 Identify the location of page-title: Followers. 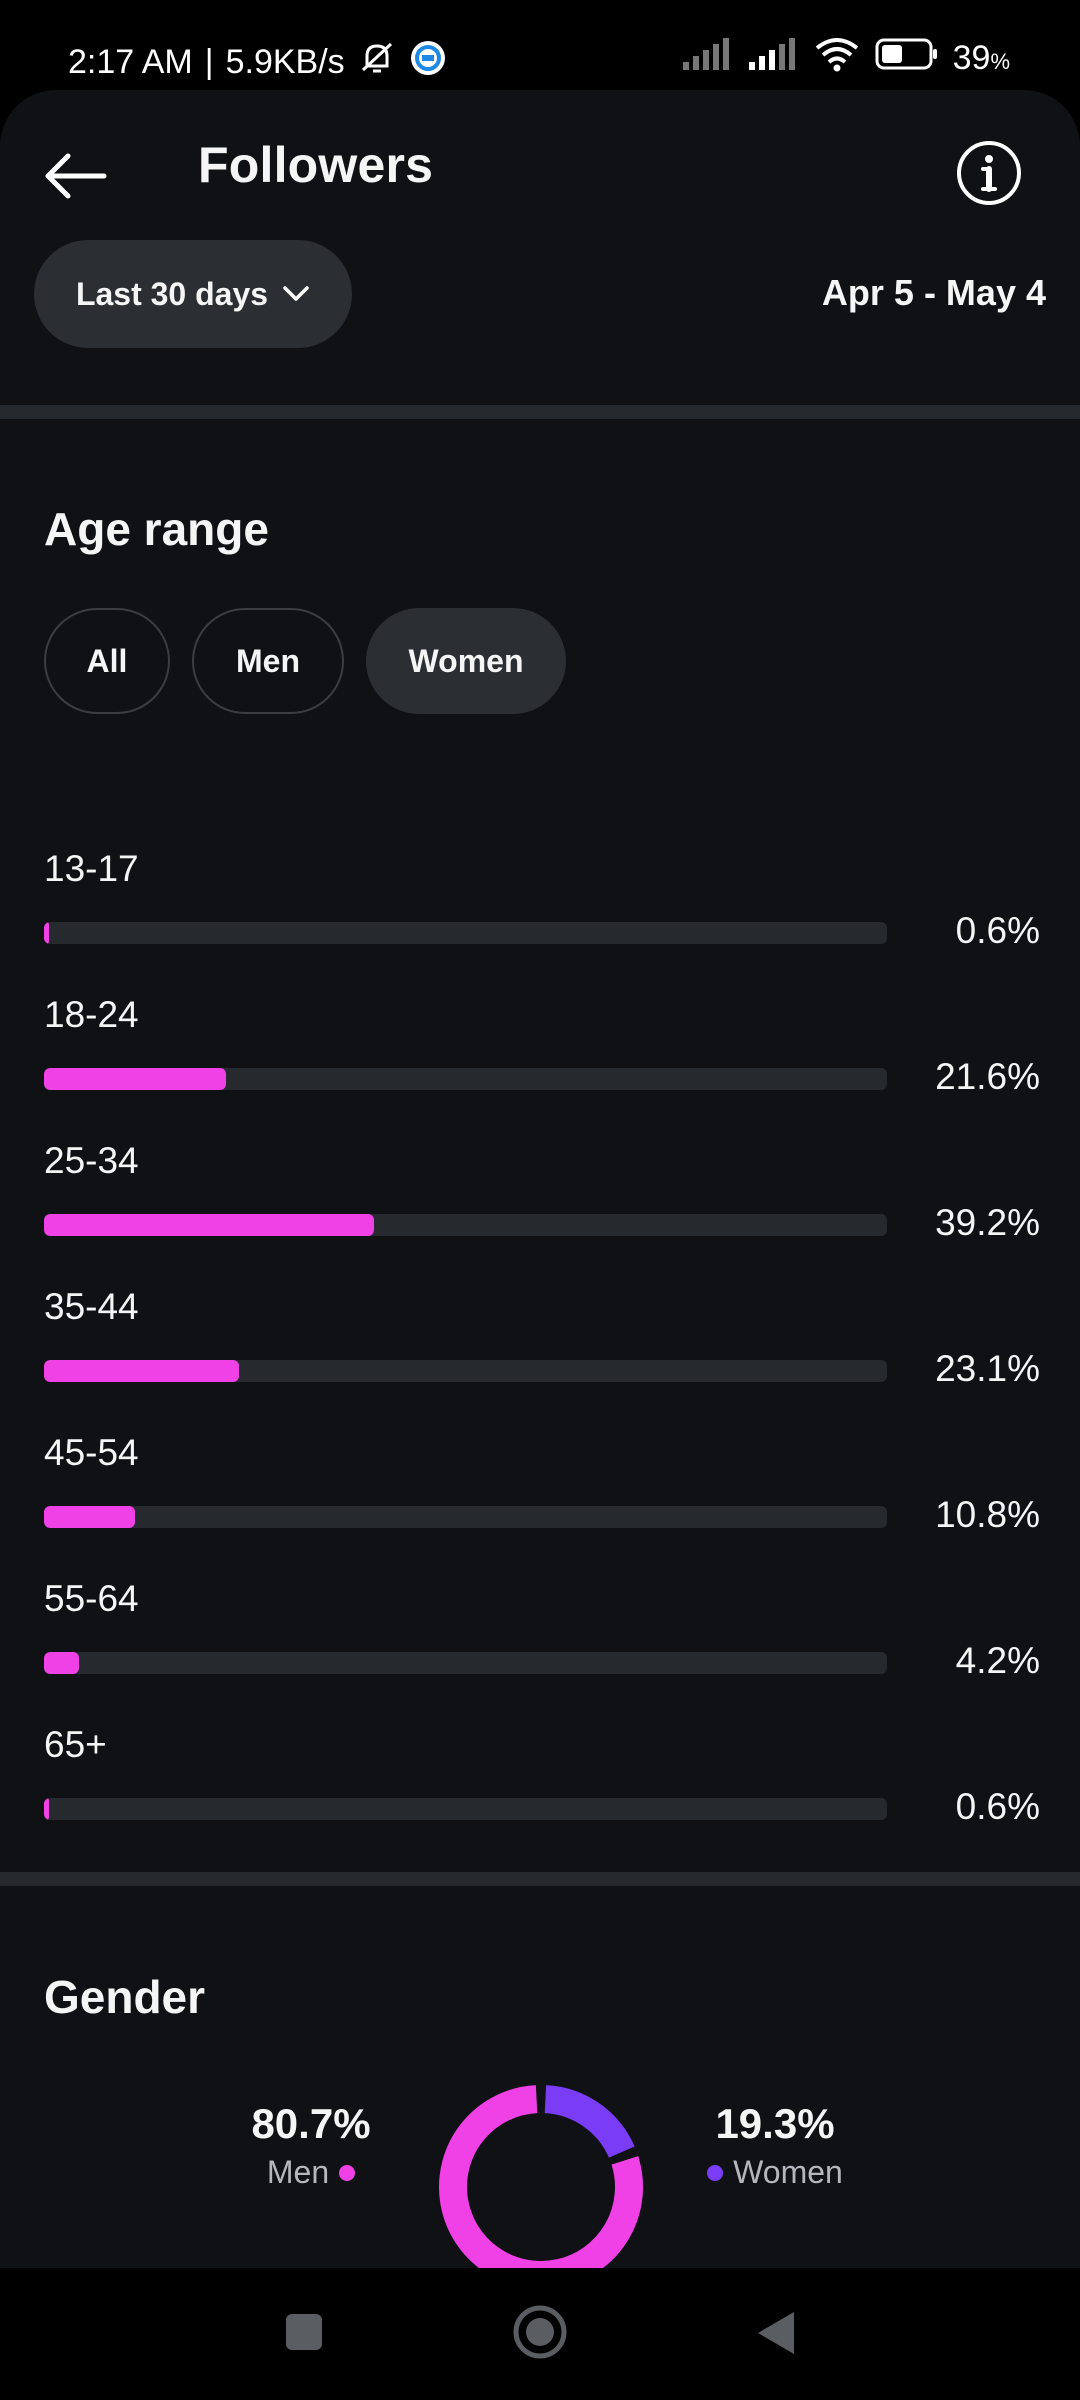
(316, 165).